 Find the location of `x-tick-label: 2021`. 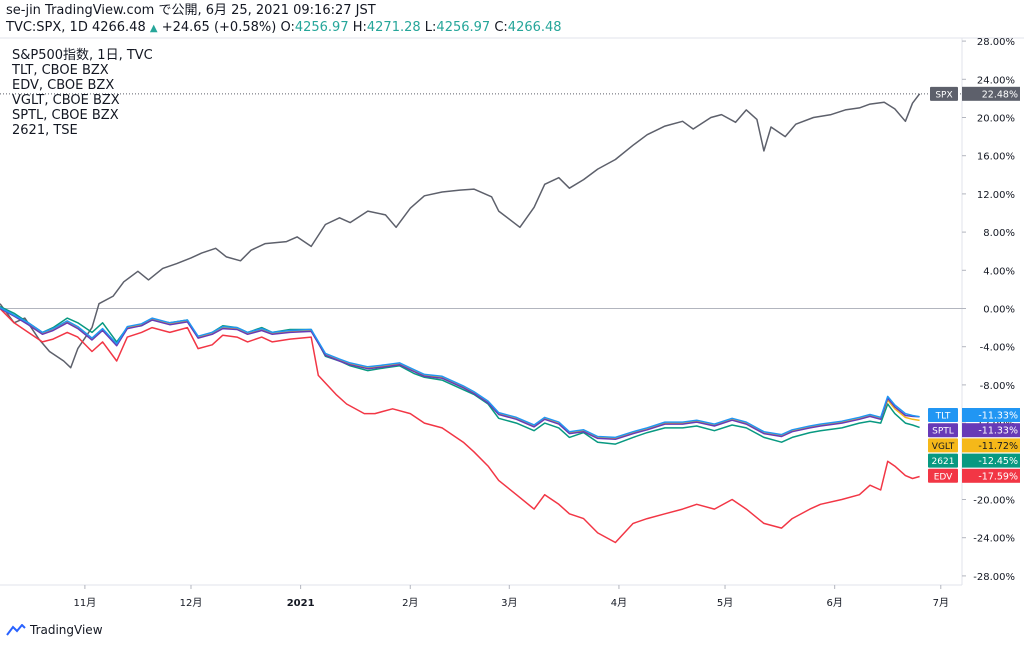

x-tick-label: 2021 is located at coordinates (301, 603).